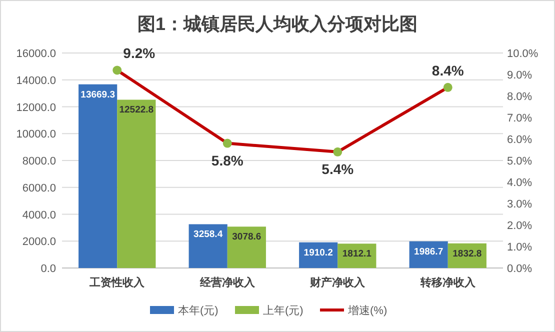 The width and height of the screenshot is (555, 332). I want to click on y2-tick-label: 2.0%, so click(519, 226).